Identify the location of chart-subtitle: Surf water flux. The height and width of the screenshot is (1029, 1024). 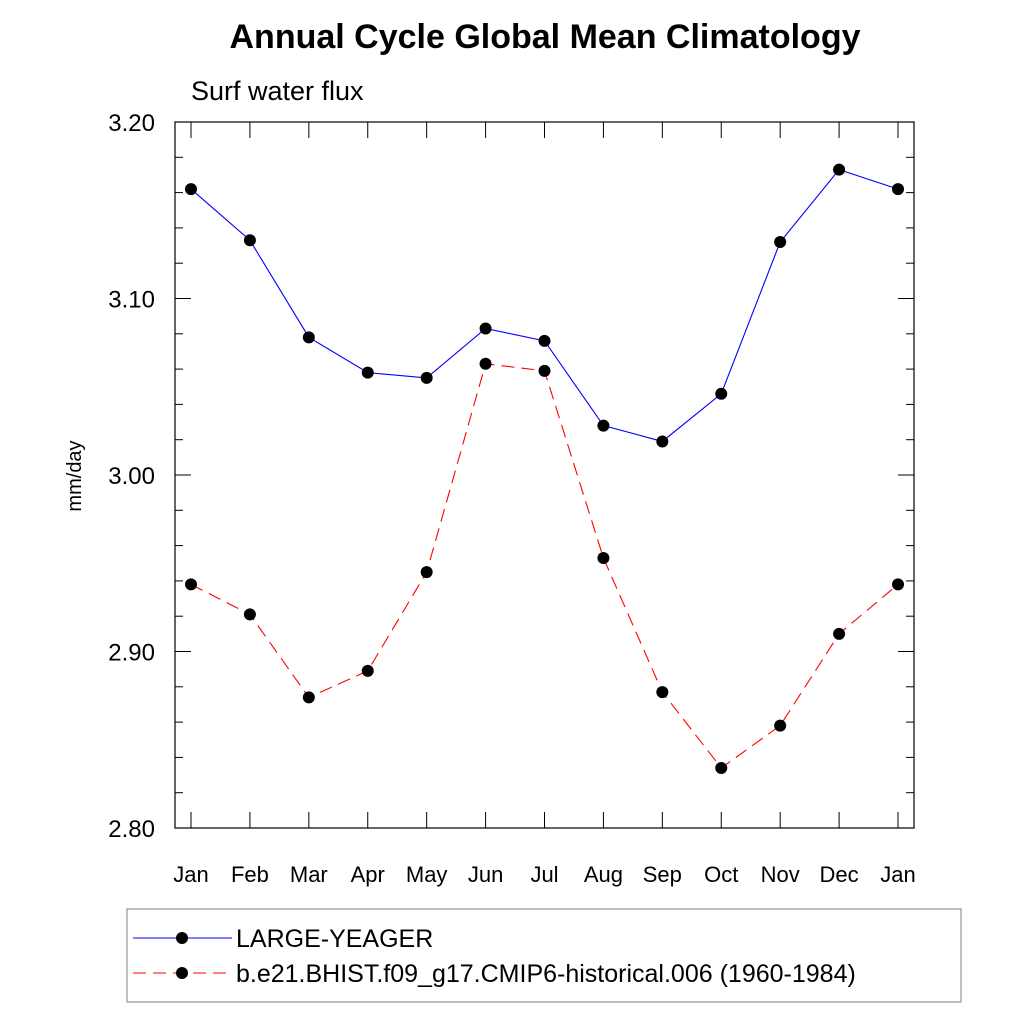
(277, 91).